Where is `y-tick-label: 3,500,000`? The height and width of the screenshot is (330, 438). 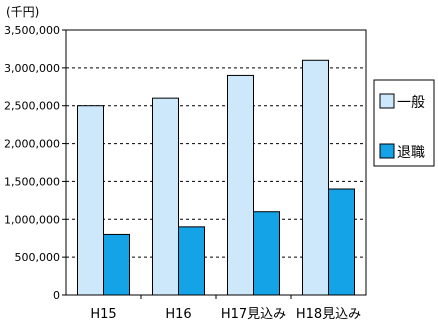 y-tick-label: 3,500,000 is located at coordinates (32, 30).